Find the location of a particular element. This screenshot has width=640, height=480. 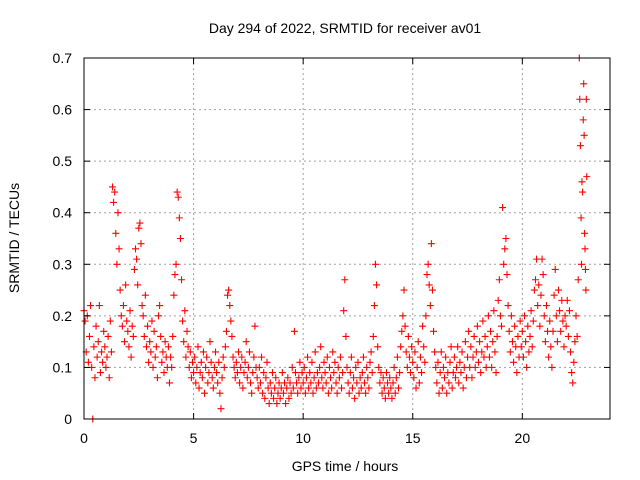

x-axis-label: GPS time / hours is located at coordinates (345, 466).